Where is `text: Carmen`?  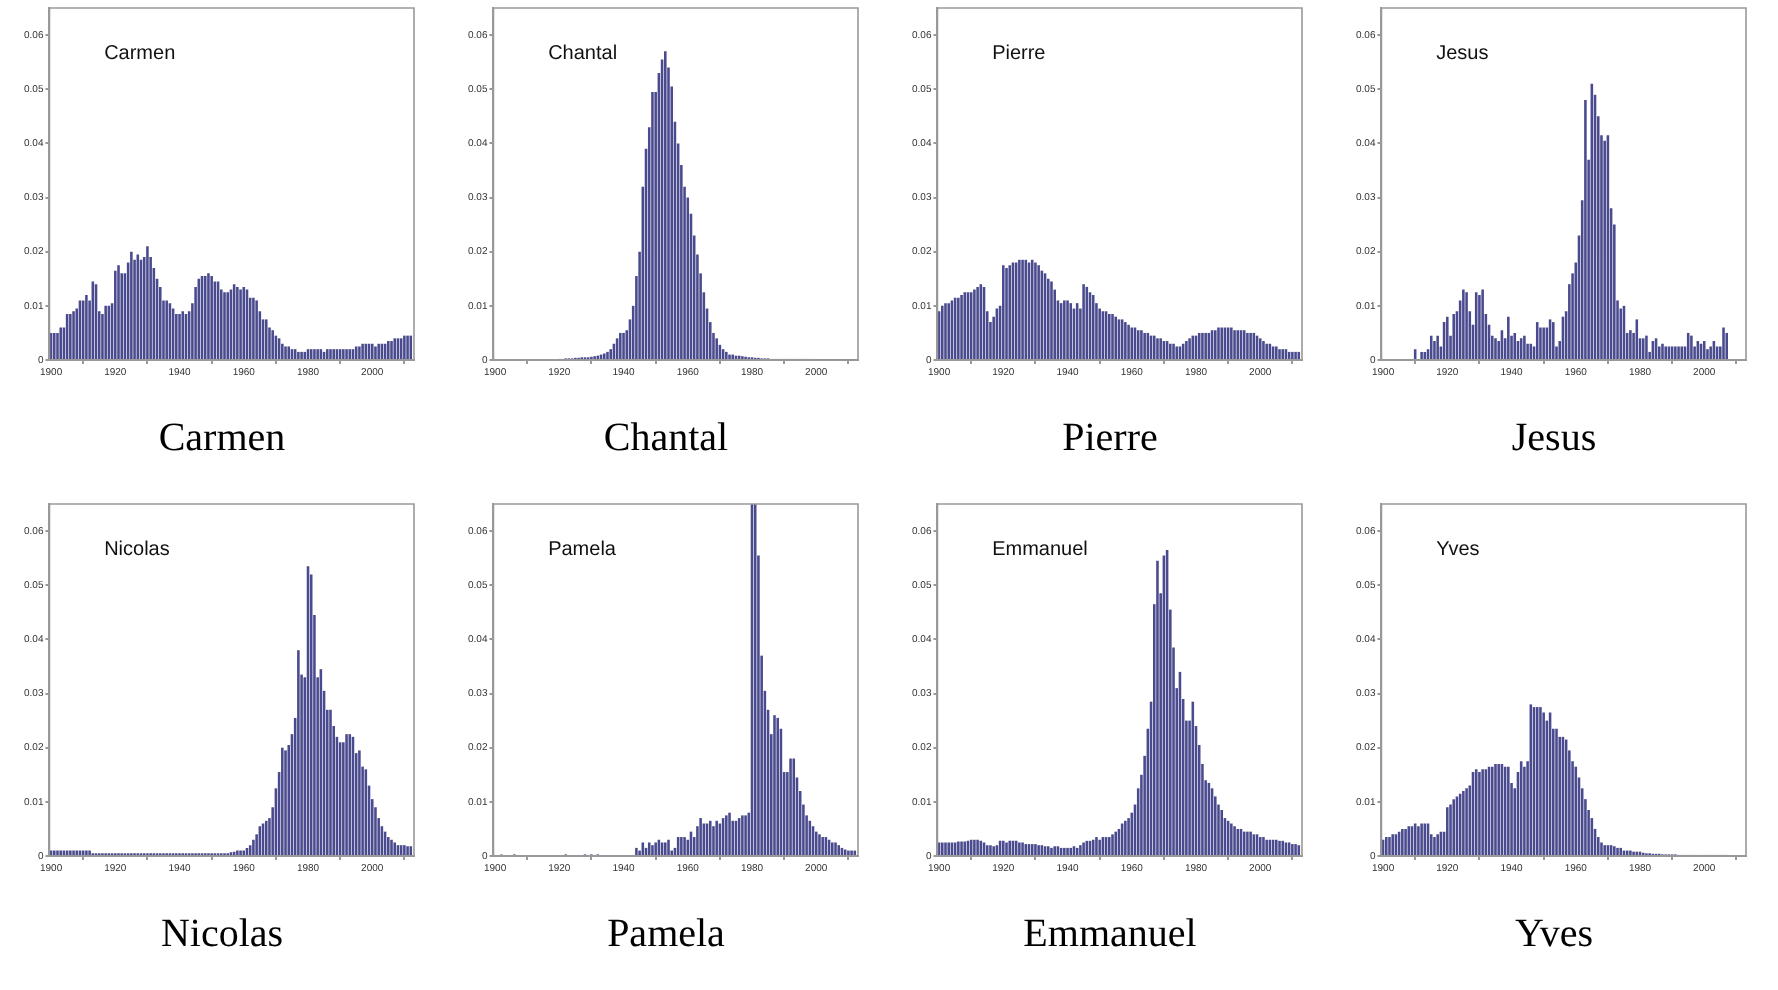 text: Carmen is located at coordinates (222, 439).